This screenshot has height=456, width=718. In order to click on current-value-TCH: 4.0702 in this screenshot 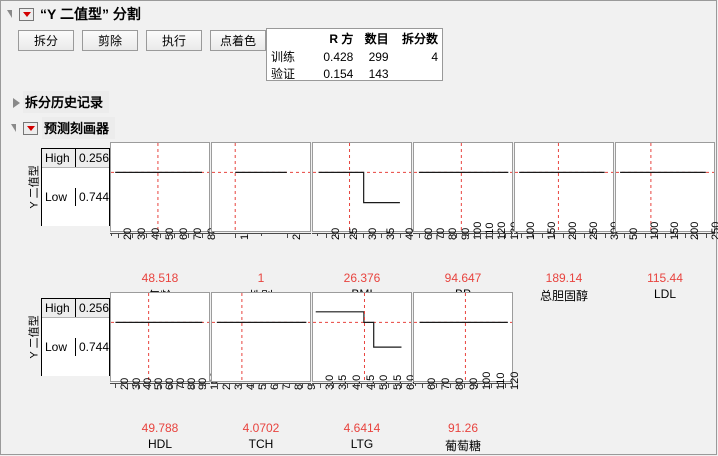, I will do `click(261, 428)`.